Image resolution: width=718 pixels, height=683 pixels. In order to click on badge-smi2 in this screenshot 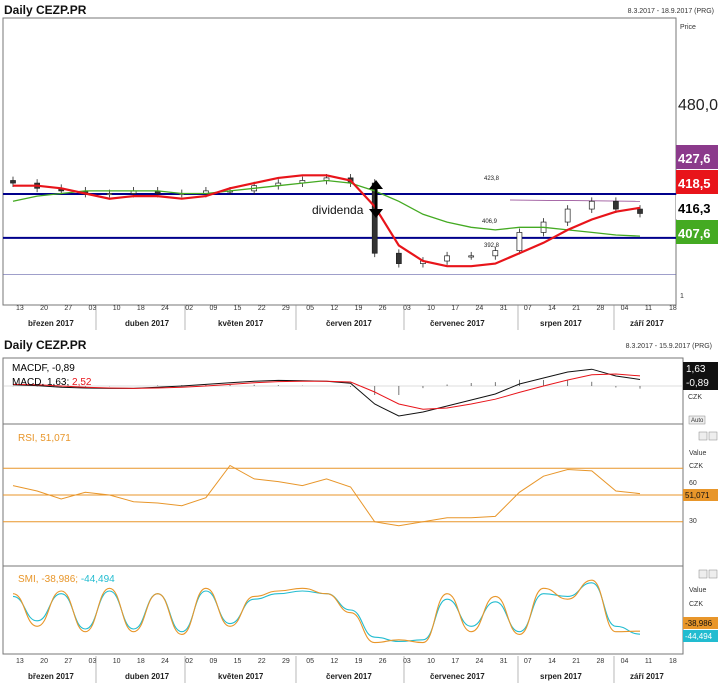, I will do `click(700, 636)`.